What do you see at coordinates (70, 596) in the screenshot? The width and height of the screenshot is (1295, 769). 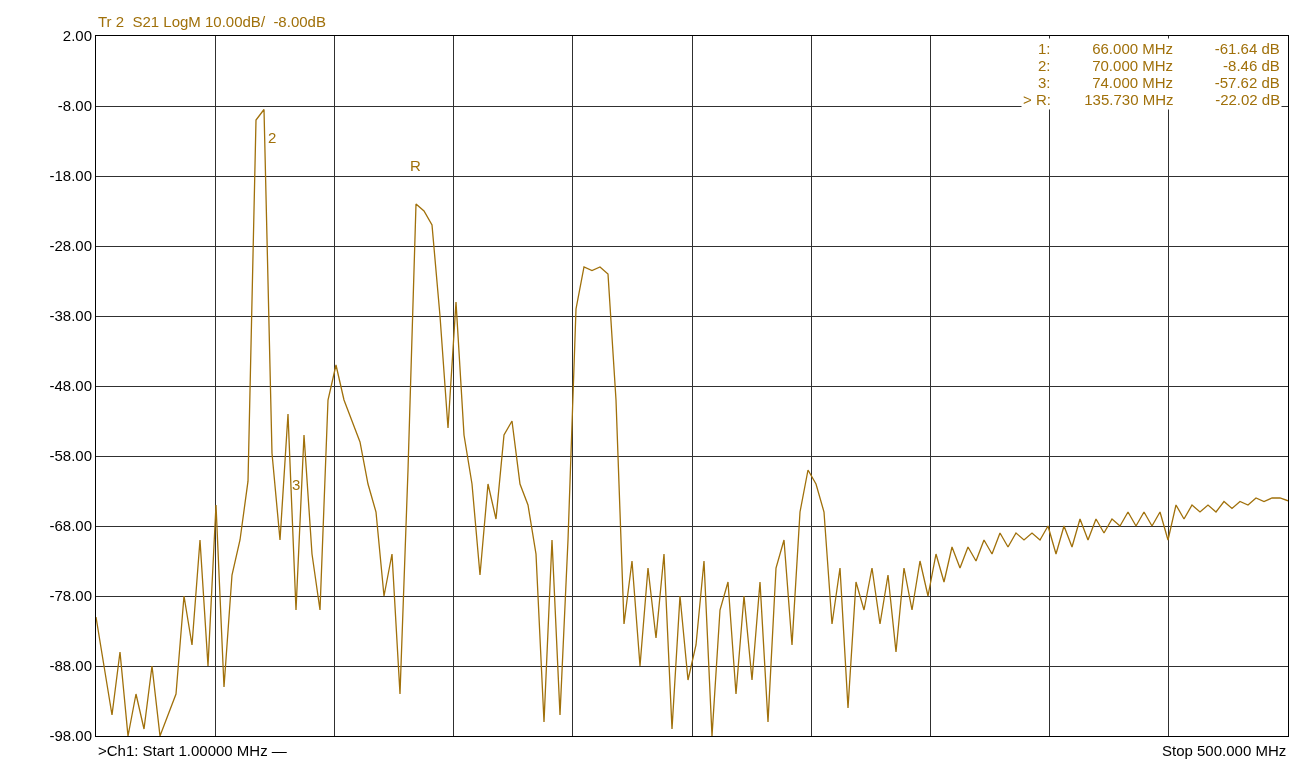 I see `y-tick-label: -78.00` at bounding box center [70, 596].